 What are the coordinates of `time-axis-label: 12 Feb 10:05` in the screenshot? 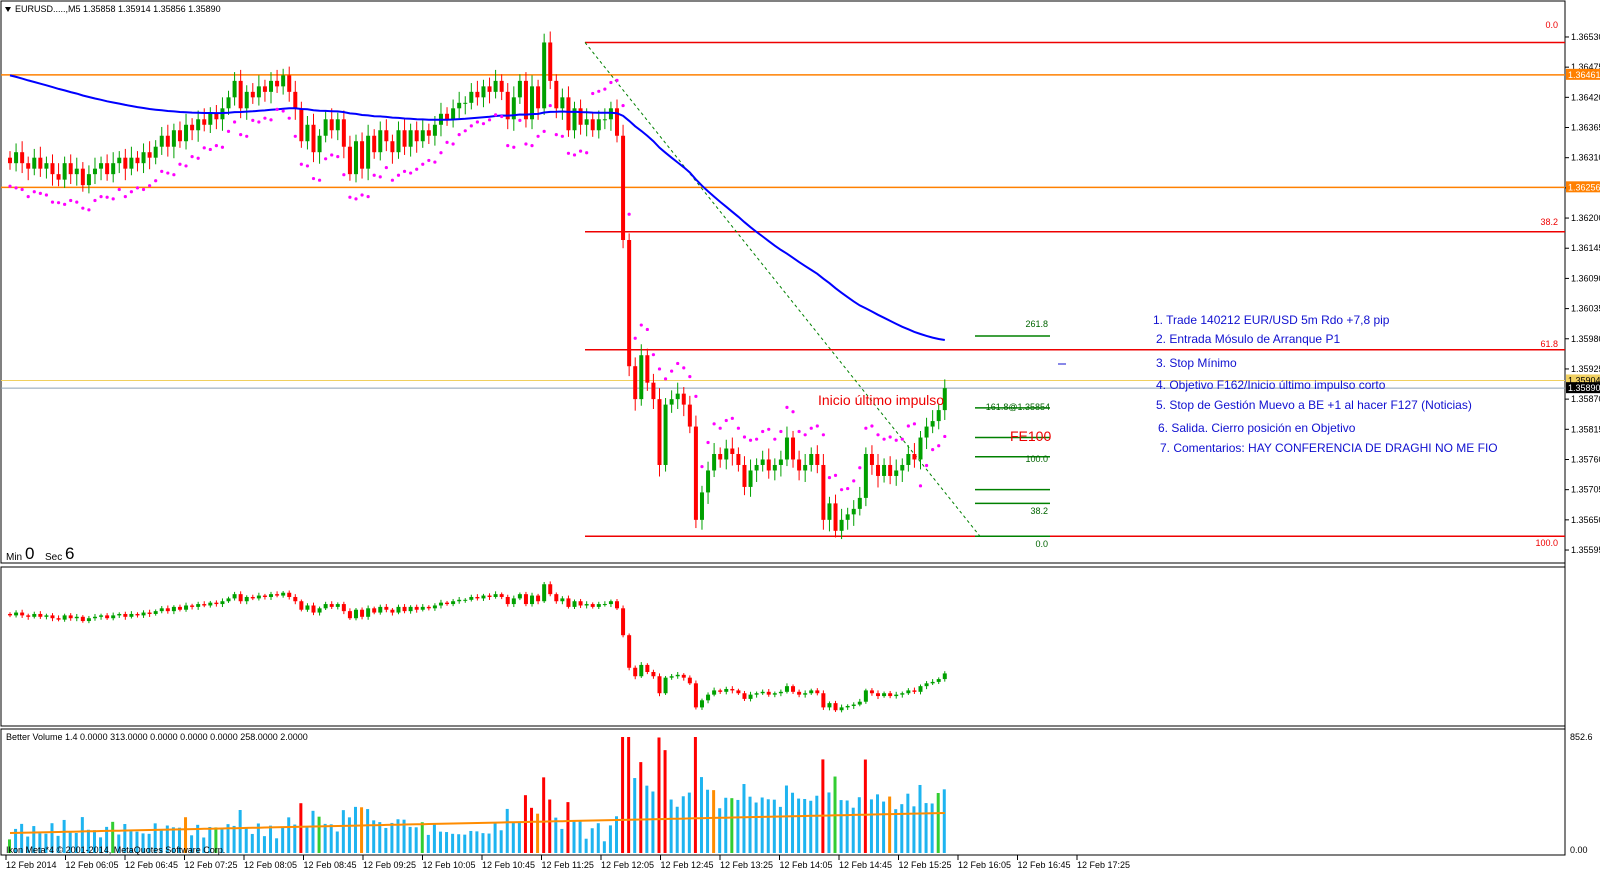 It's located at (449, 865).